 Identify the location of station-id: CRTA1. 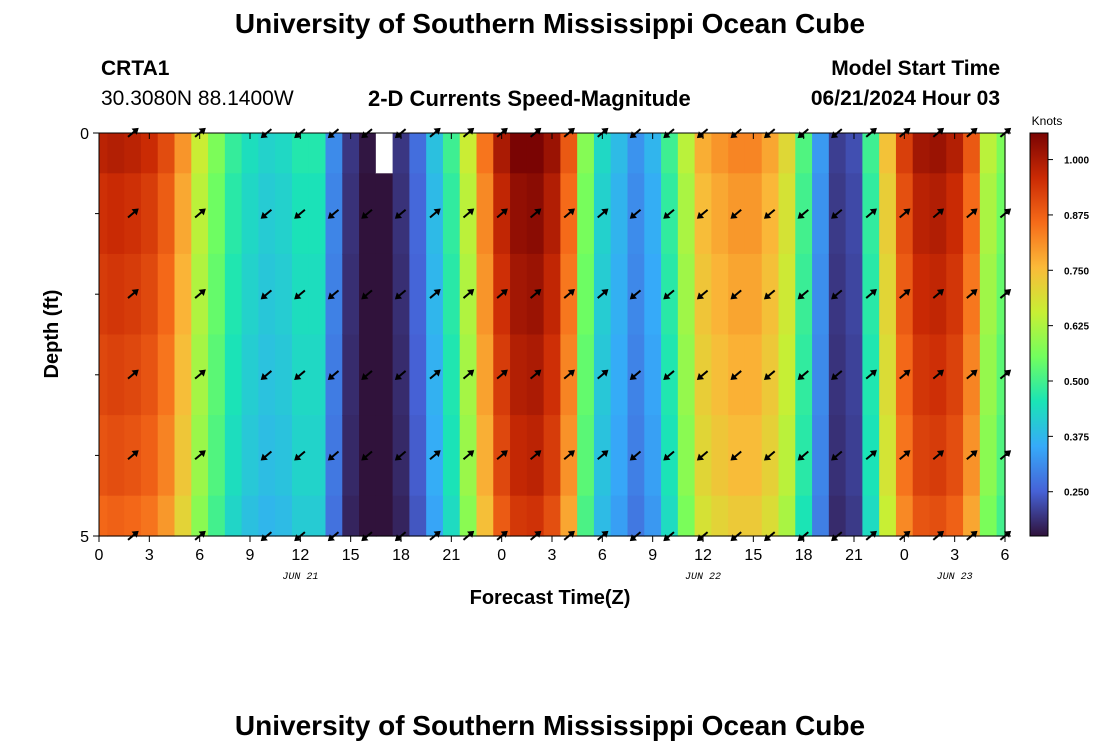
(135, 68).